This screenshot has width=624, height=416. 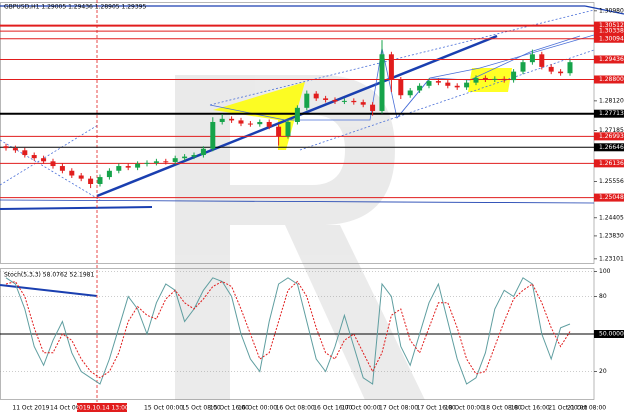 I want to click on crosshair-label: 2019.10.14 13:00, so click(x=102, y=408).